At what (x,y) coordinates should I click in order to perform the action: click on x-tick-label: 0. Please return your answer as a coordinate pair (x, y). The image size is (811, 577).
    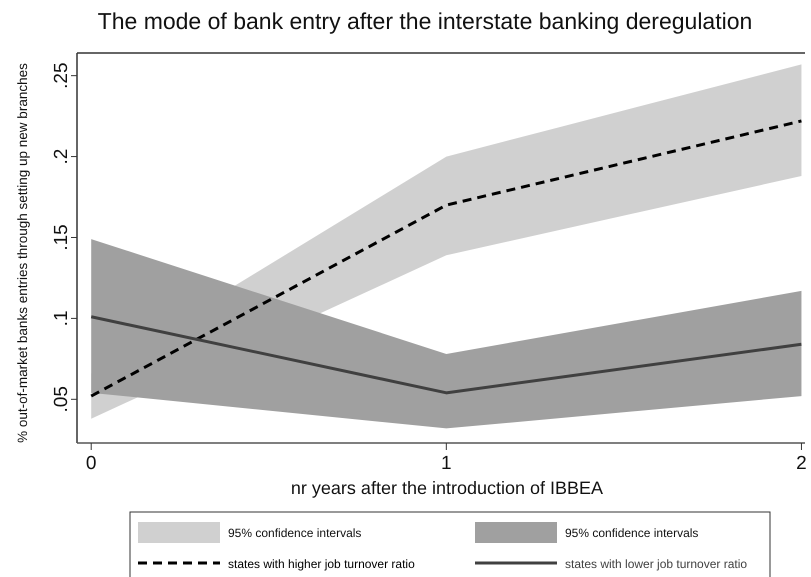
    Looking at the image, I should click on (91, 463).